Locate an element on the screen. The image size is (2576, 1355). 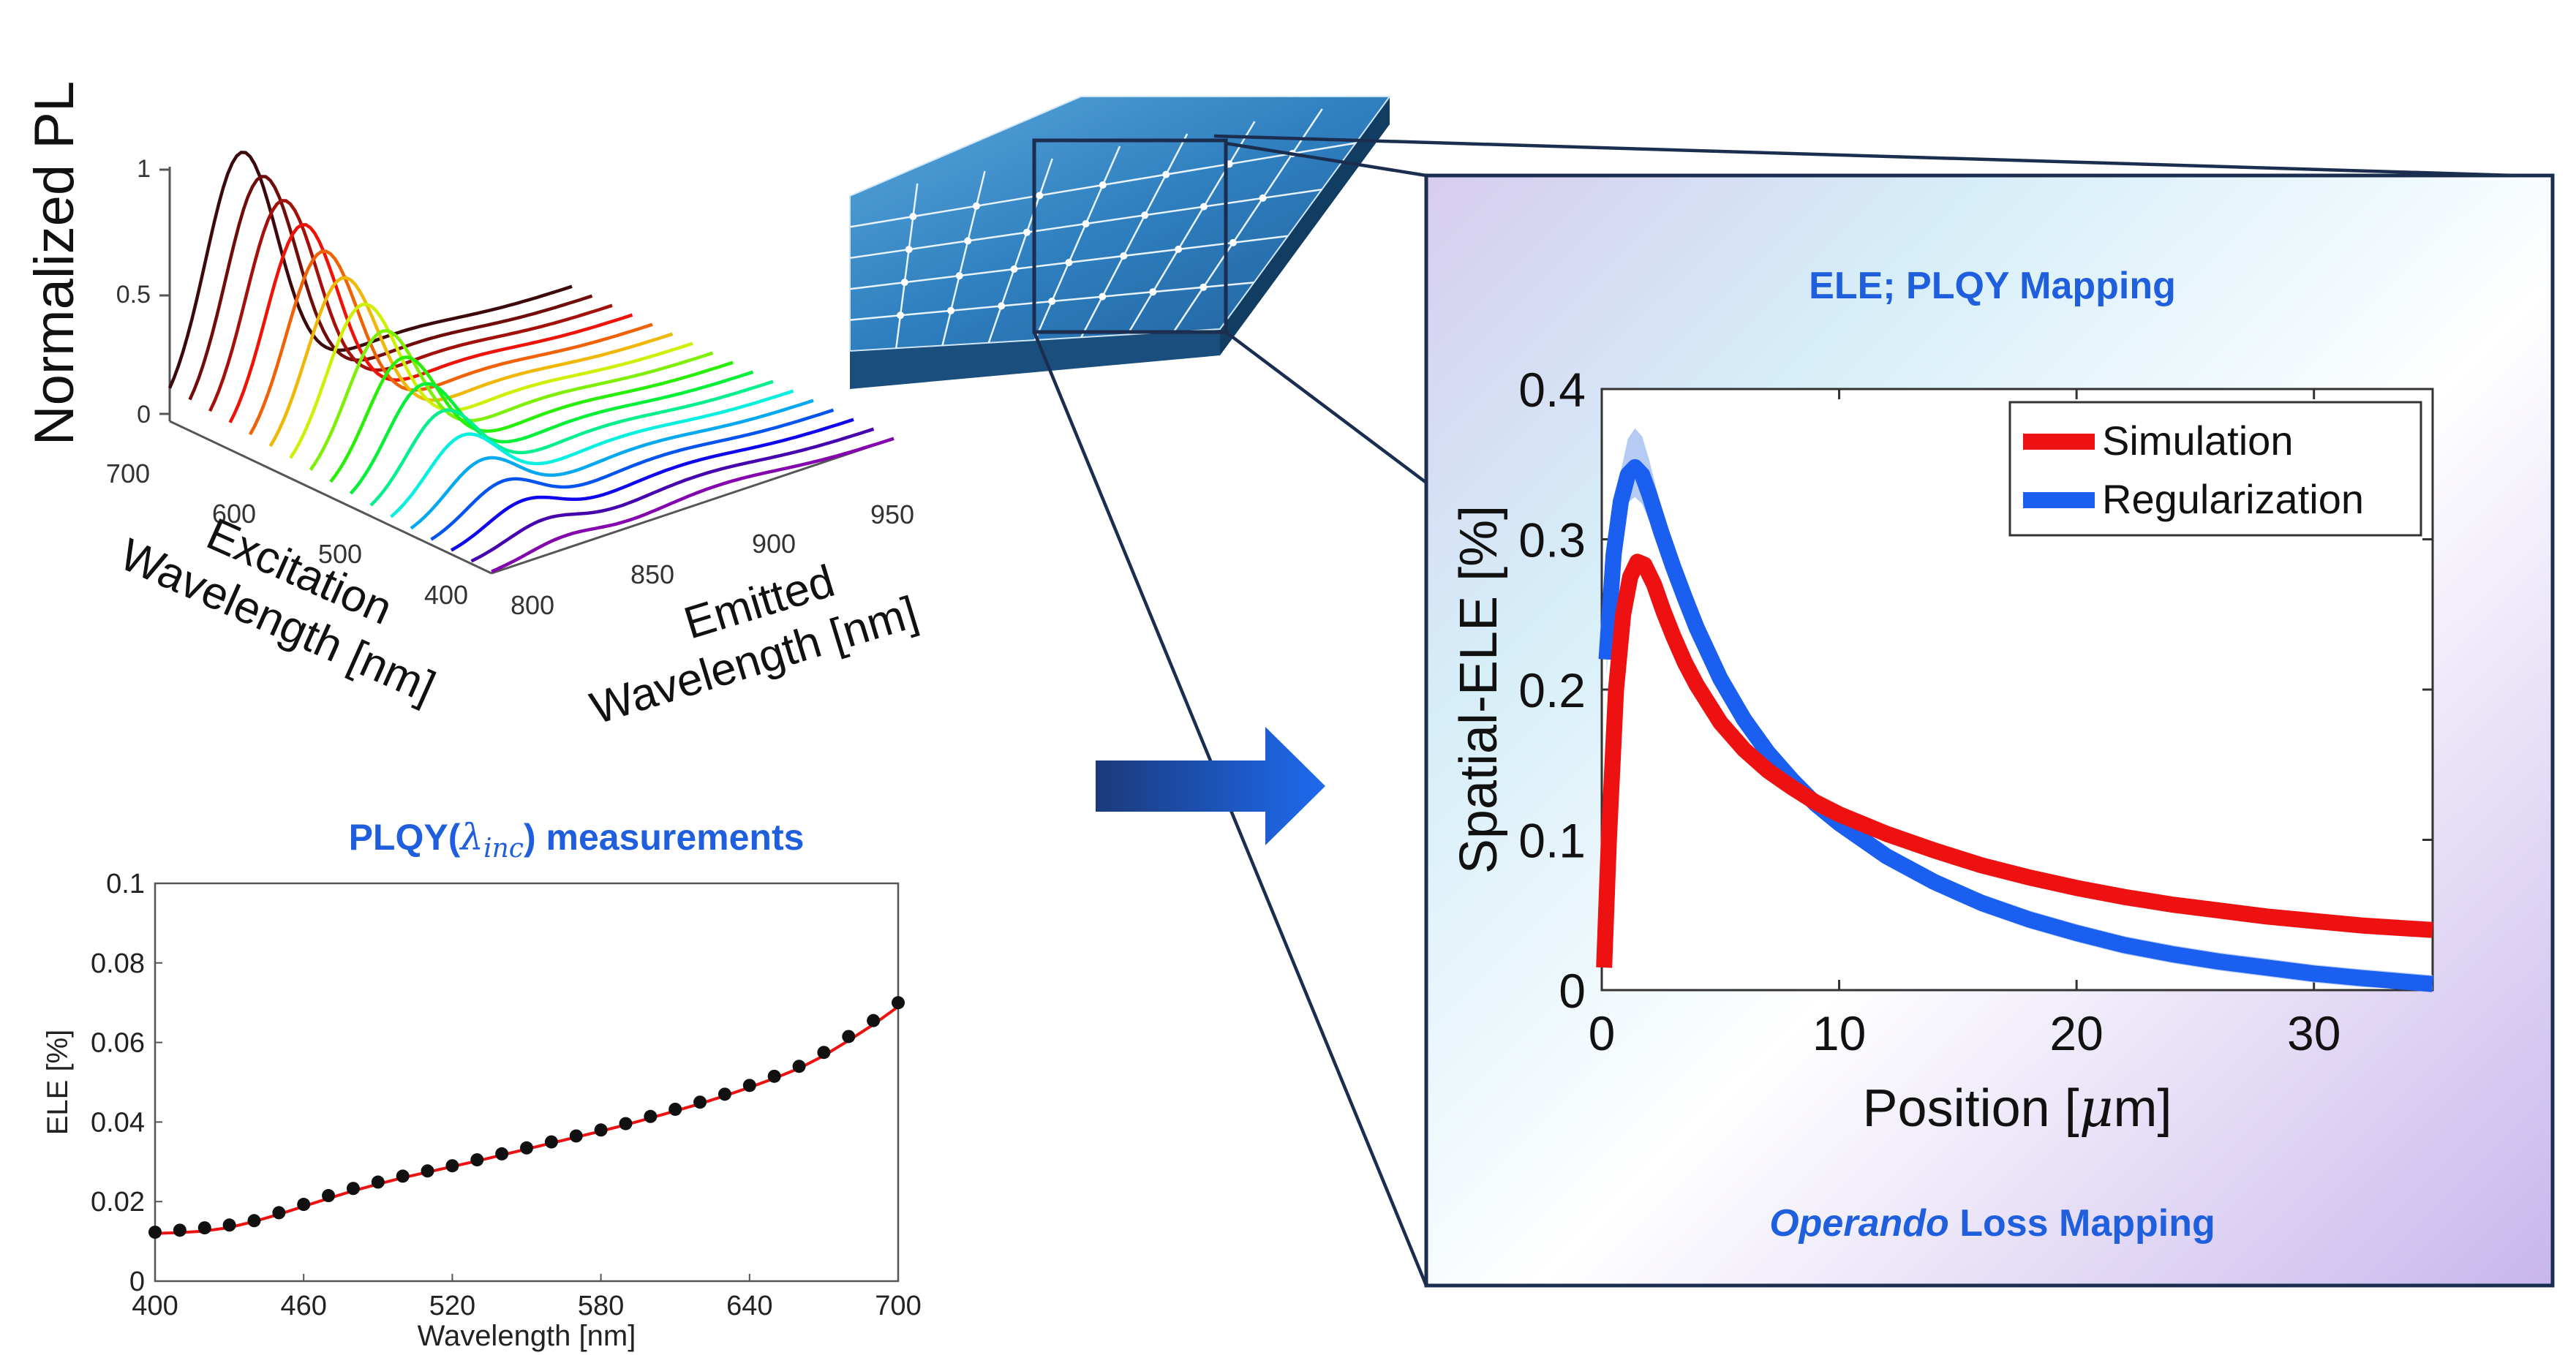
pl-exc-tick-700: 700 is located at coordinates (128, 473).